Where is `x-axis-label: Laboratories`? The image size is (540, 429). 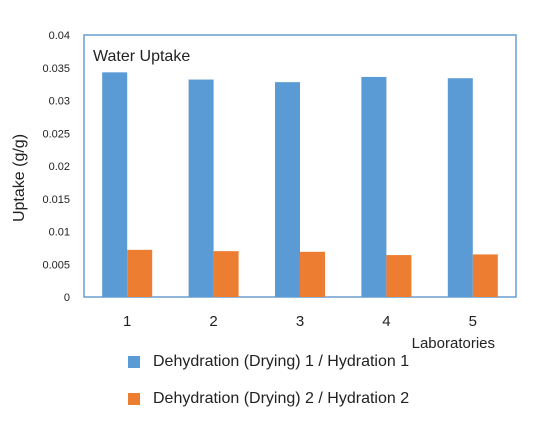 x-axis-label: Laboratories is located at coordinates (453, 343).